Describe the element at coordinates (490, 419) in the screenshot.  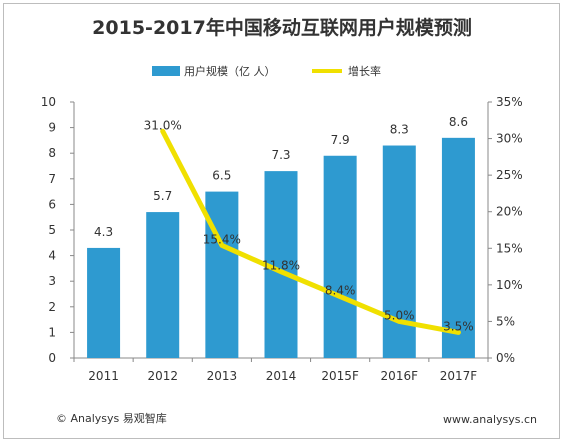
I see `footer-url: www.analysys.cn` at that location.